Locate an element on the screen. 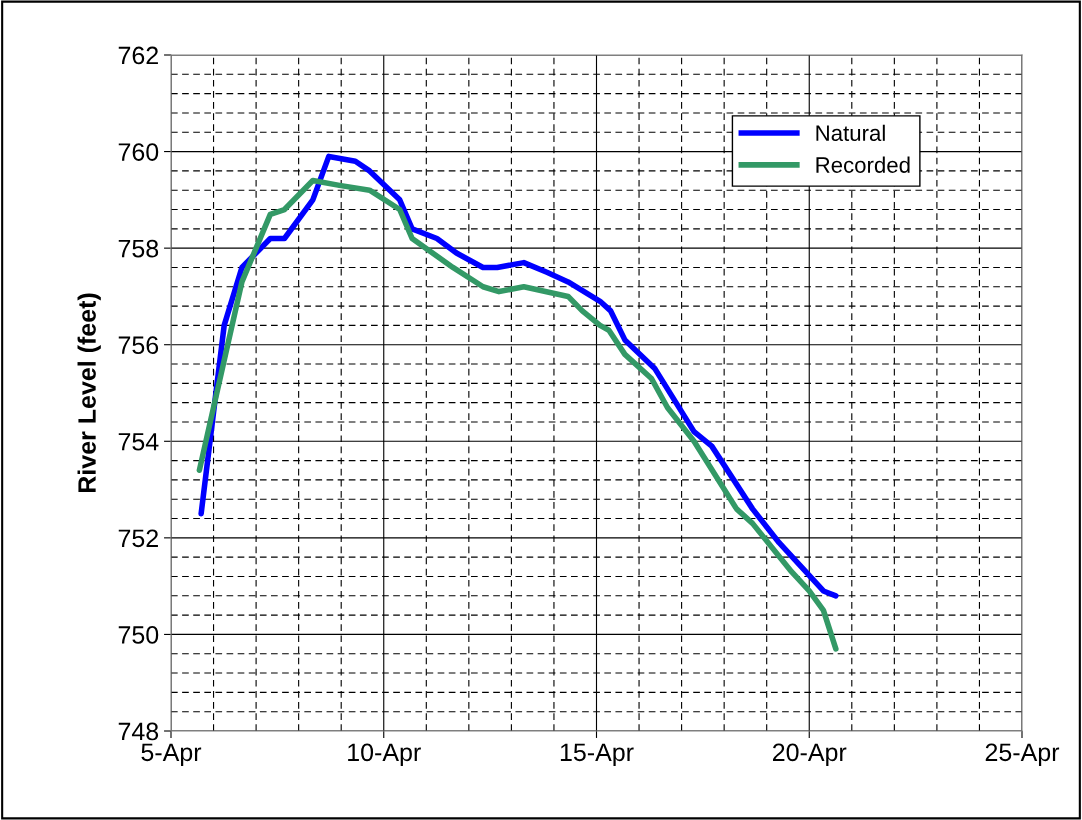  y-tick-label: 752 is located at coordinates (138, 538).